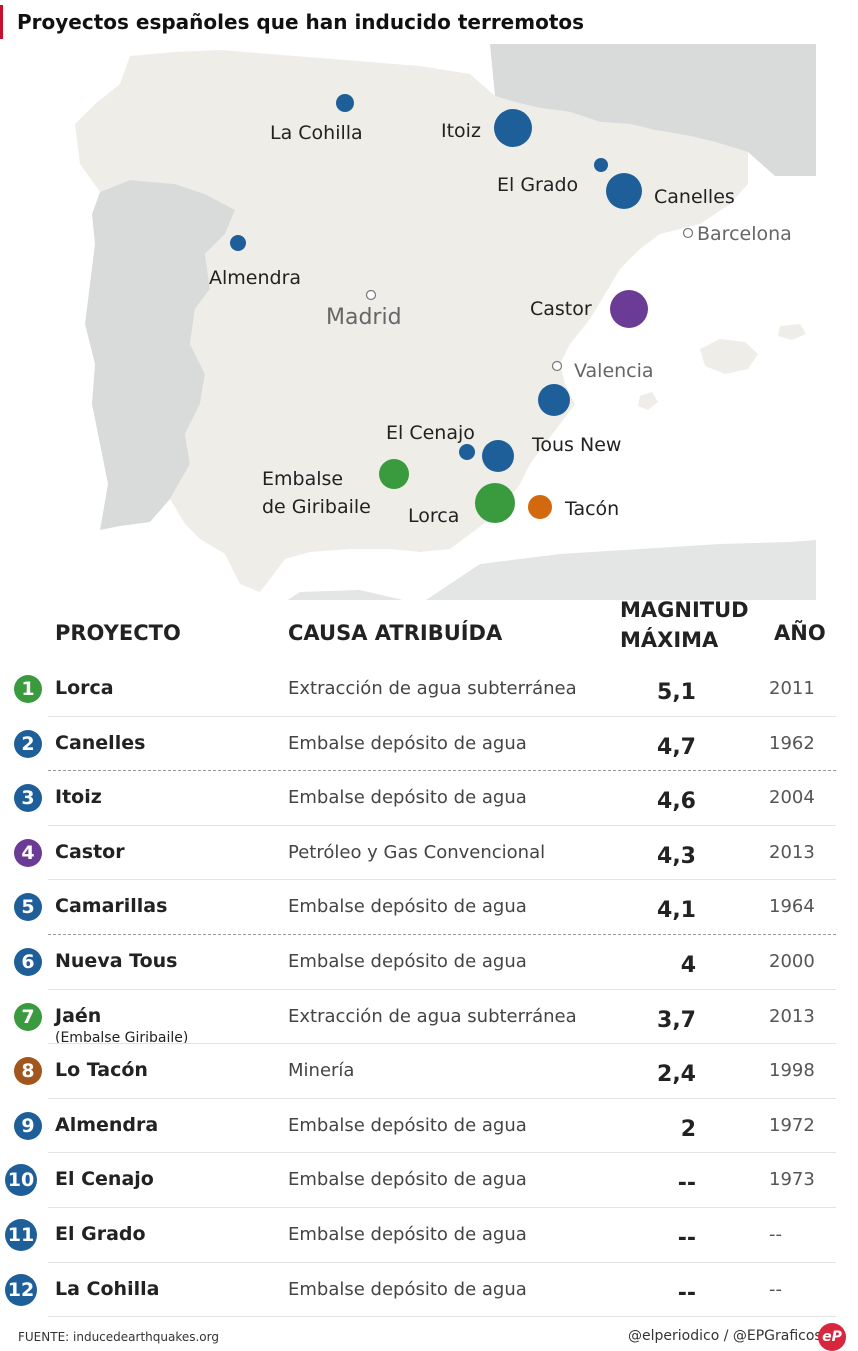  What do you see at coordinates (669, 640) in the screenshot?
I see `header-magnitude-line2: MÁXIMA` at bounding box center [669, 640].